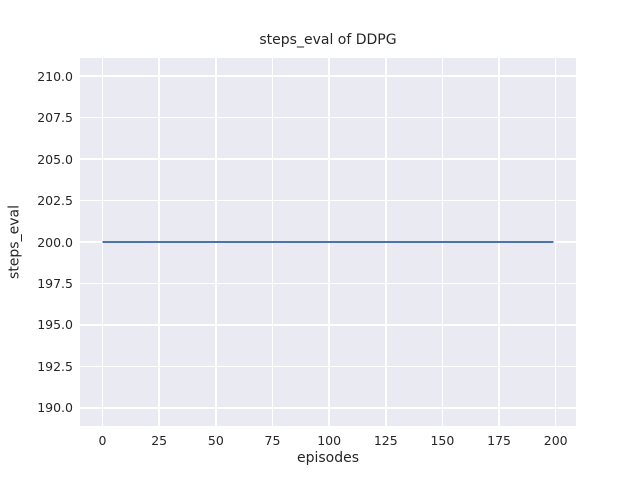 Image resolution: width=640 pixels, height=480 pixels. I want to click on y-tick-label: 205.0, so click(55, 159).